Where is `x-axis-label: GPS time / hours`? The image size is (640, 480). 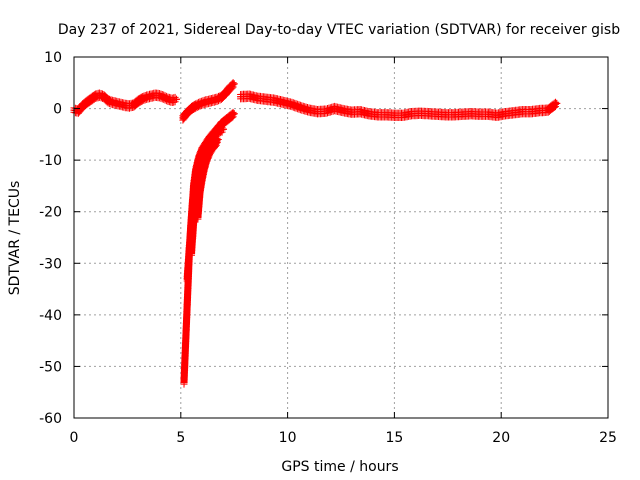
x-axis-label: GPS time / hours is located at coordinates (339, 467).